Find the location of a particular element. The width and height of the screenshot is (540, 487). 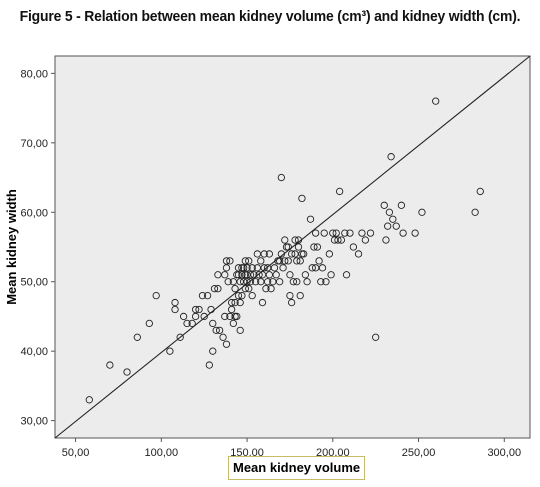

y-tick-label: 70,00 is located at coordinates (34, 144).